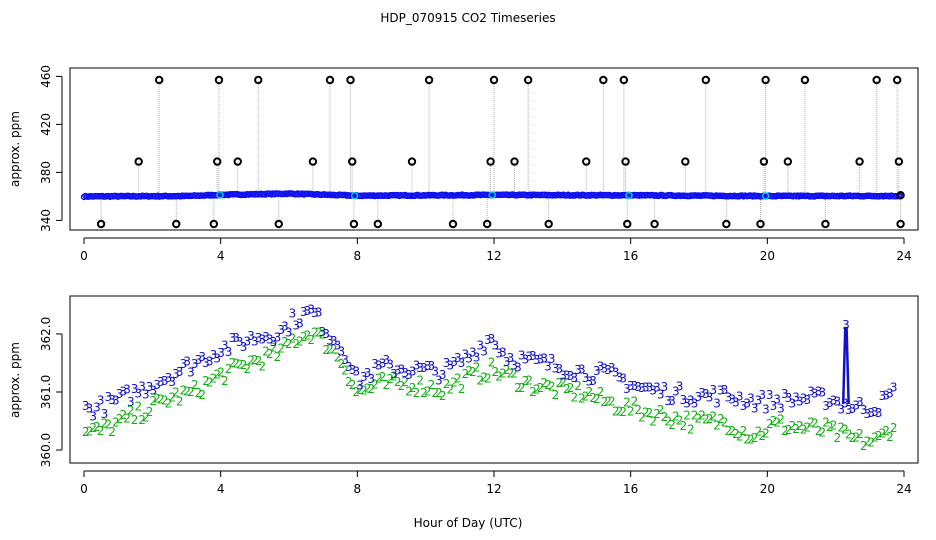  I want to click on highlight-point, so click(492, 195).